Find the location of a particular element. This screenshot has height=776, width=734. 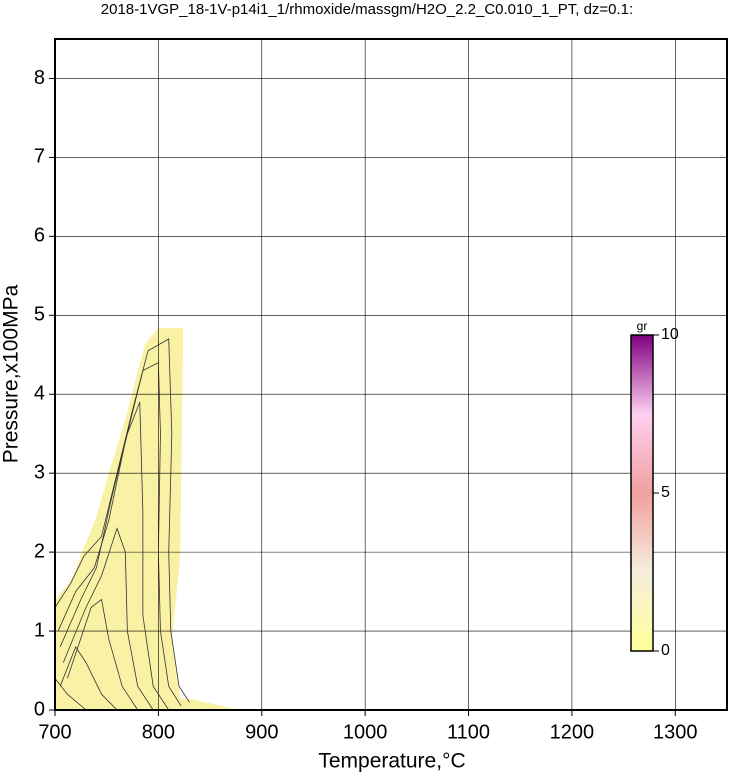

colorbar-tick-label: 5 is located at coordinates (665, 492).